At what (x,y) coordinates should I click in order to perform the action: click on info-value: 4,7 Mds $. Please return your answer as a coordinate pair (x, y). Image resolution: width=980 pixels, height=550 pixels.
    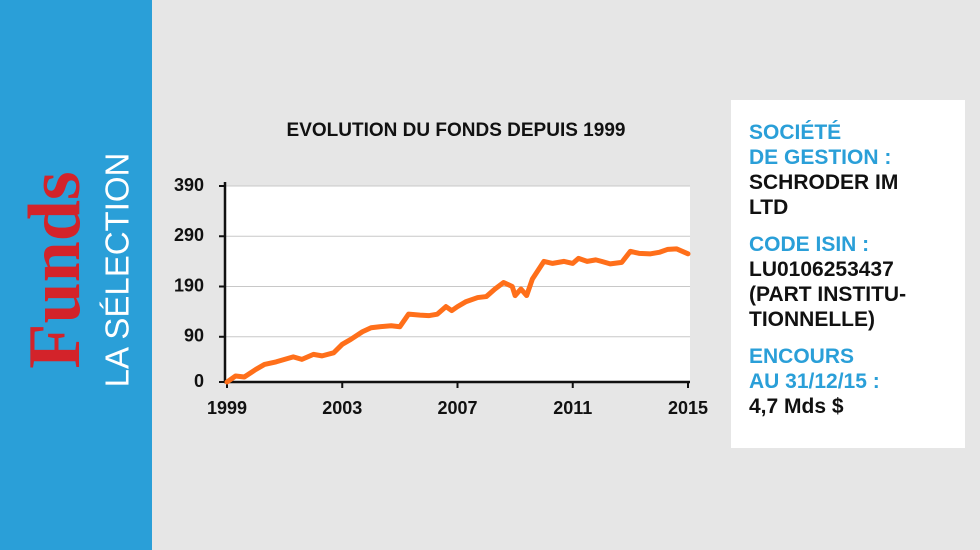
    Looking at the image, I should click on (857, 406).